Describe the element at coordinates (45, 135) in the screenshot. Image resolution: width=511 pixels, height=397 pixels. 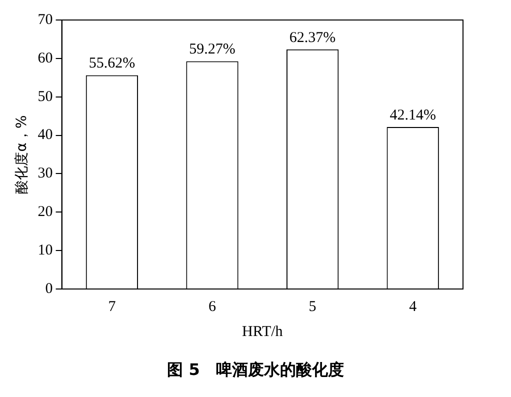
I see `y-tick-label: 40` at that location.